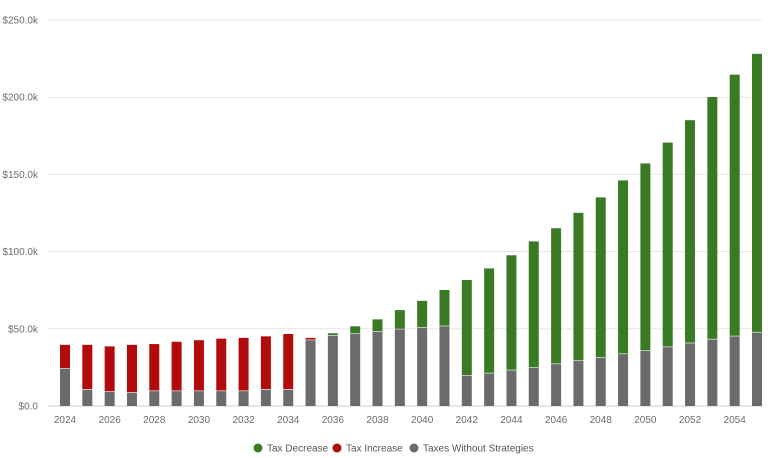 This screenshot has height=458, width=768. I want to click on x-tick-label: 2048, so click(601, 420).